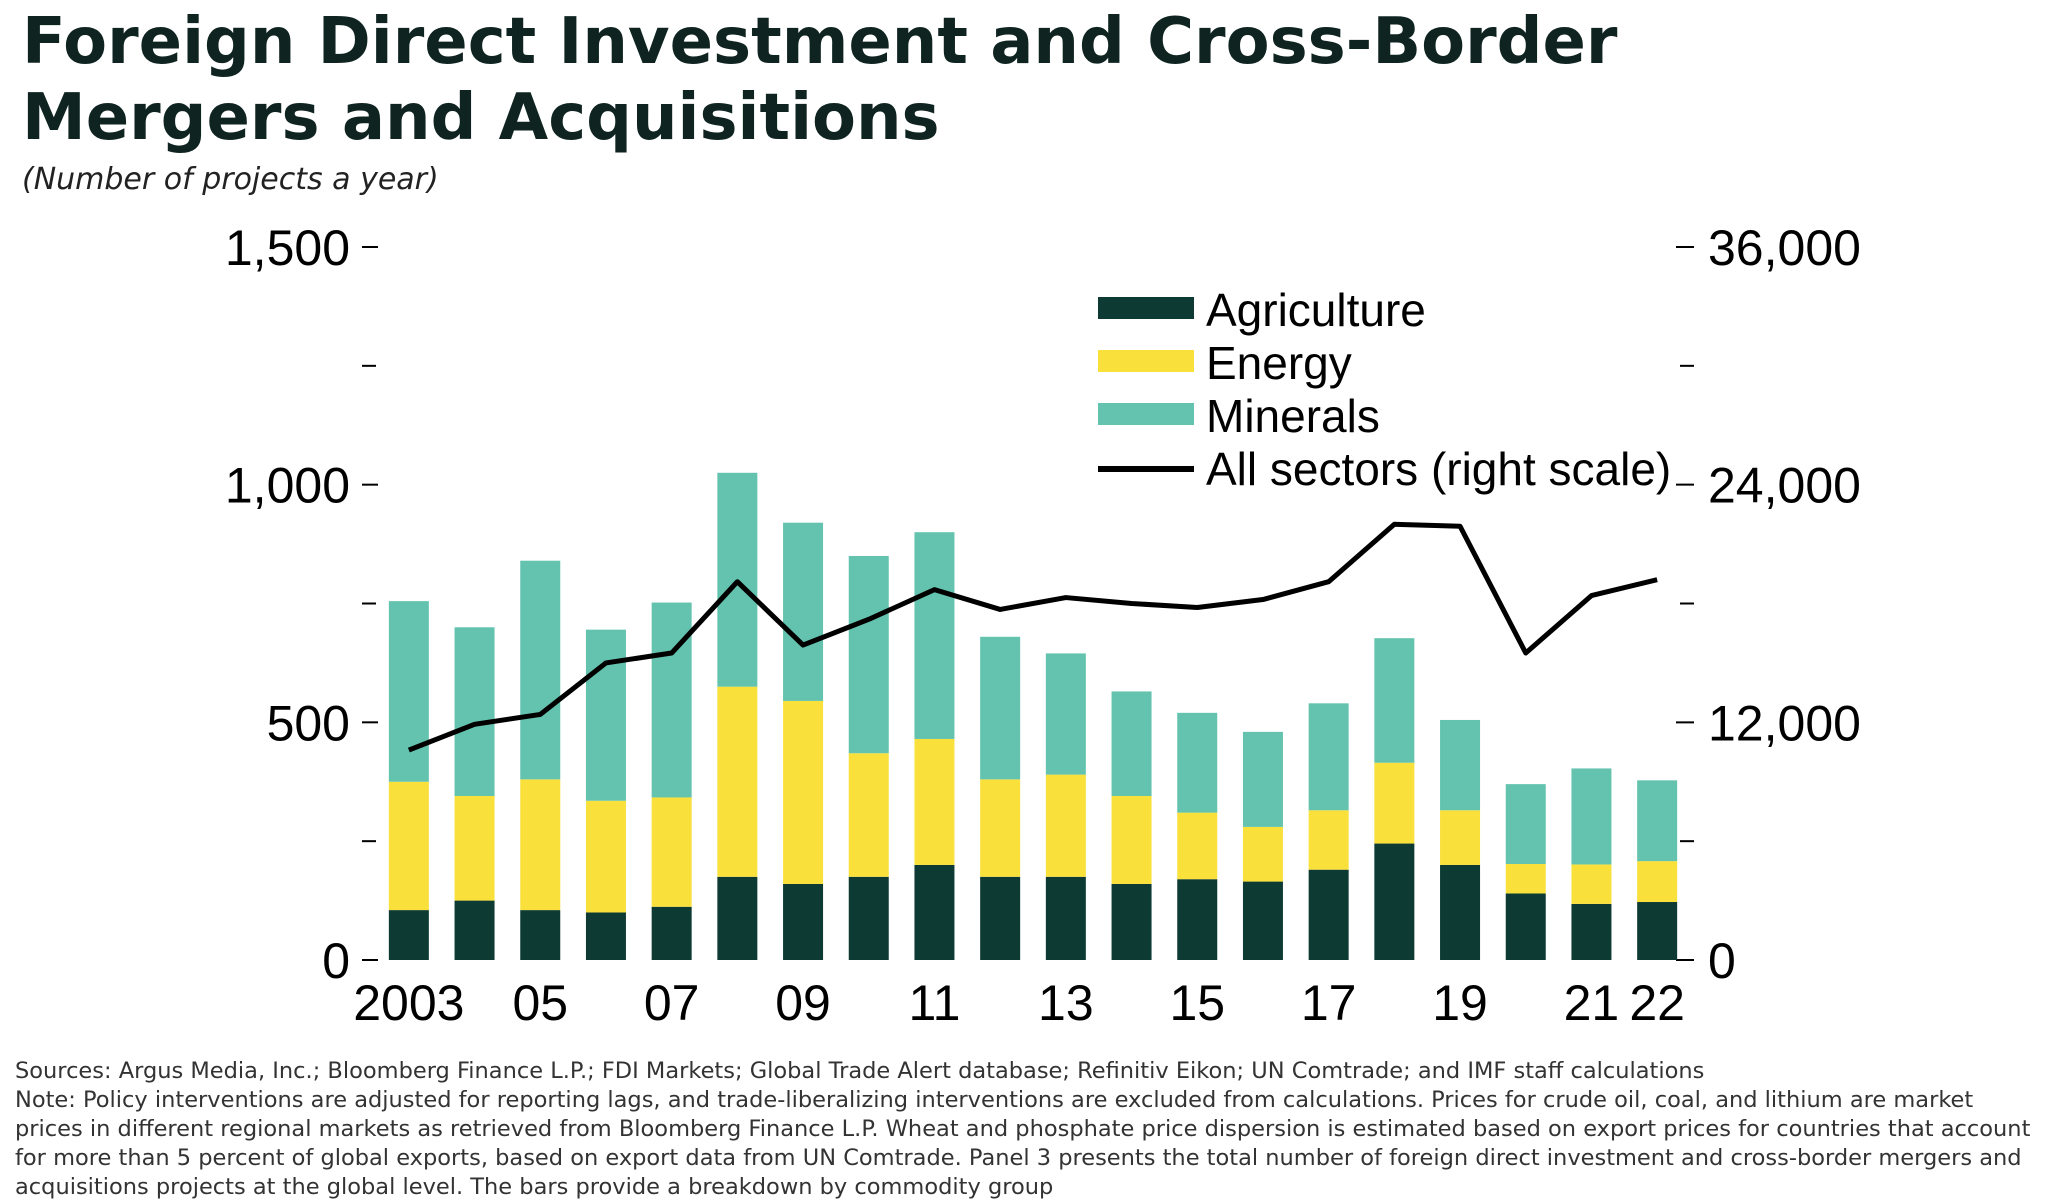 The height and width of the screenshot is (1202, 2048). Describe the element at coordinates (868, 815) in the screenshot. I see `bar-energy-2010` at that location.